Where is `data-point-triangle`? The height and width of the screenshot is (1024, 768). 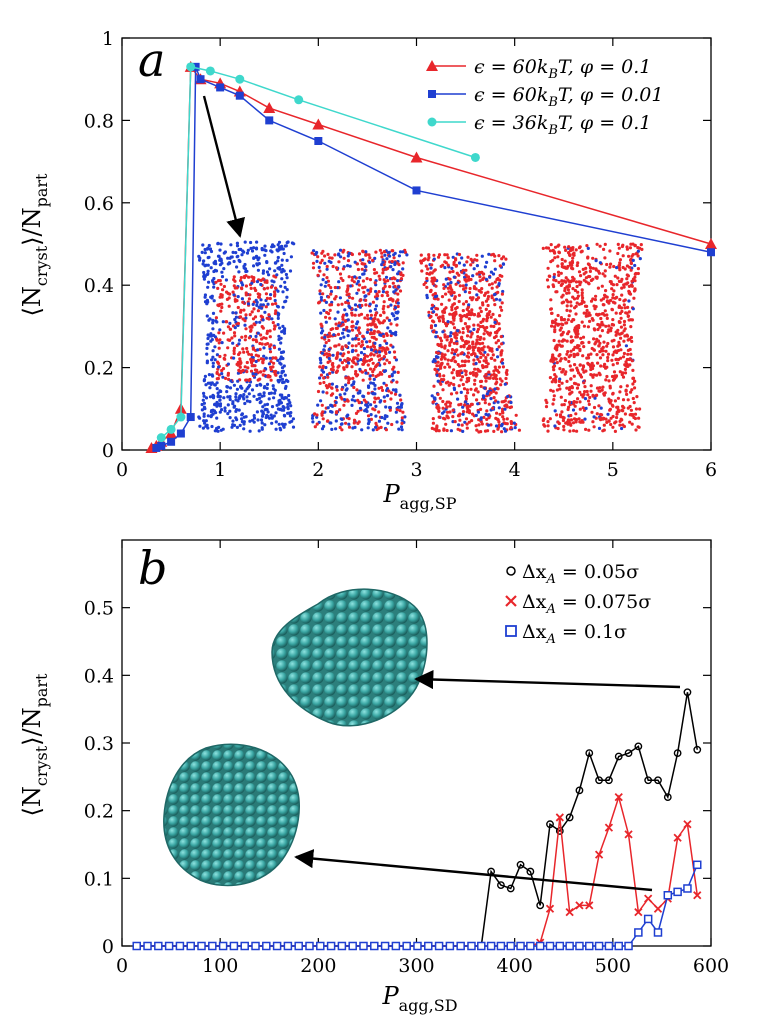 data-point-triangle is located at coordinates (269, 108).